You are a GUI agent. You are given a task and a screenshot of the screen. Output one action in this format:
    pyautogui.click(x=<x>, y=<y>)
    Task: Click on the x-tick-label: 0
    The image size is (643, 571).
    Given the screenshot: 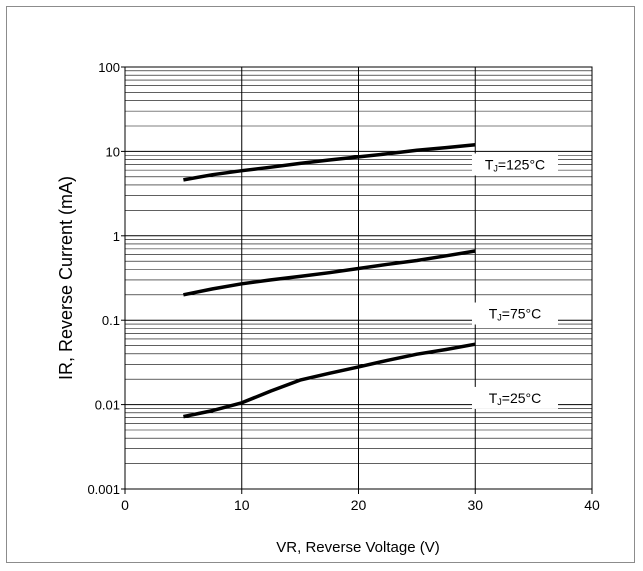 What is the action you would take?
    pyautogui.click(x=125, y=505)
    